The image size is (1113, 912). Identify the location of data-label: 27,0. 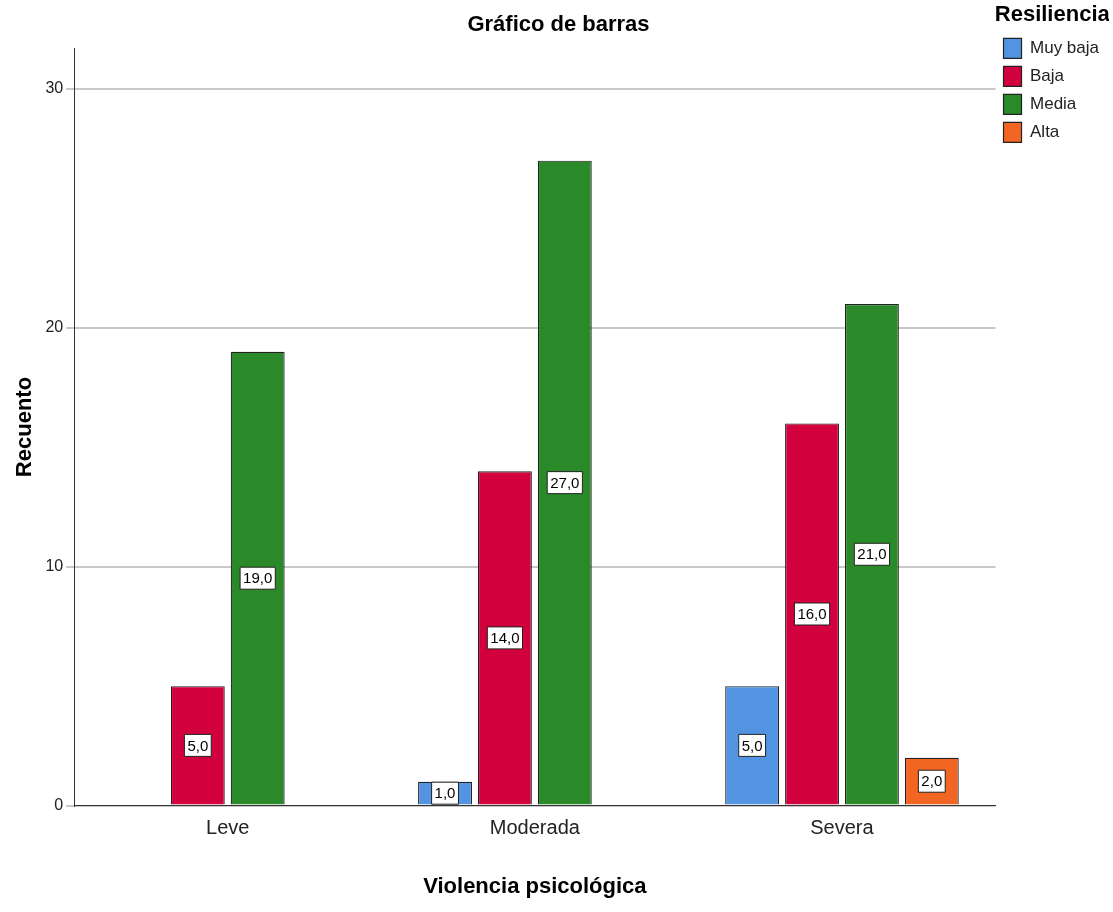
(565, 482).